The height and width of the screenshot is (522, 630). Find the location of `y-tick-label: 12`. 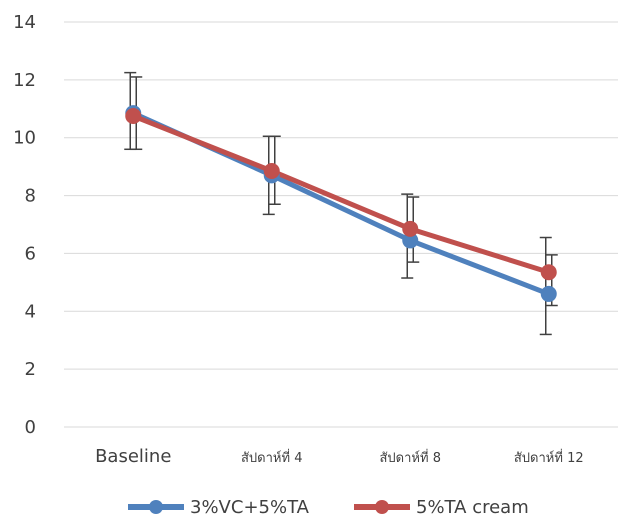

y-tick-label: 12 is located at coordinates (24, 80).